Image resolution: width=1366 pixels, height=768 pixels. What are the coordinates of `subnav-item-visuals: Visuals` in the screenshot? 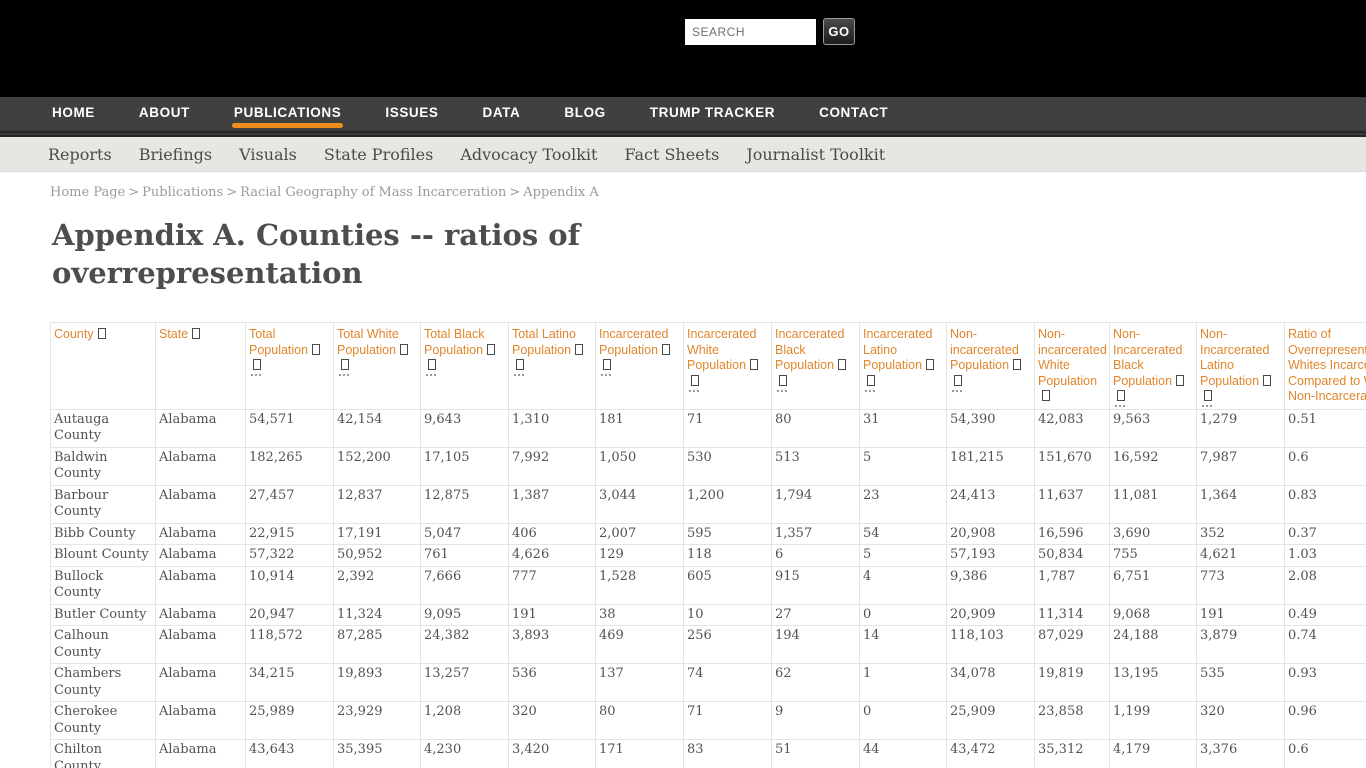 It's located at (268, 154).